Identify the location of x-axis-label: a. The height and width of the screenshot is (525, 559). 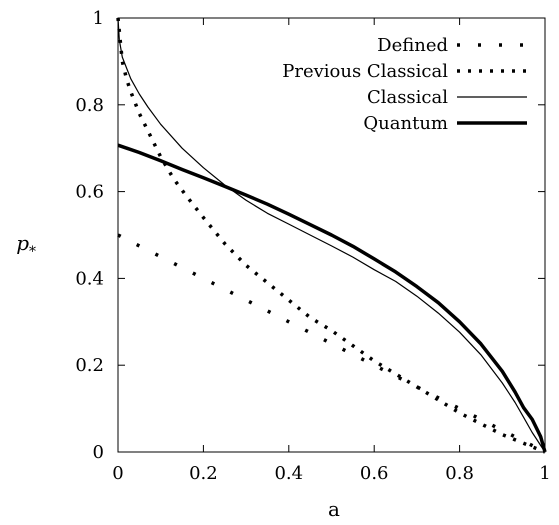
(334, 509).